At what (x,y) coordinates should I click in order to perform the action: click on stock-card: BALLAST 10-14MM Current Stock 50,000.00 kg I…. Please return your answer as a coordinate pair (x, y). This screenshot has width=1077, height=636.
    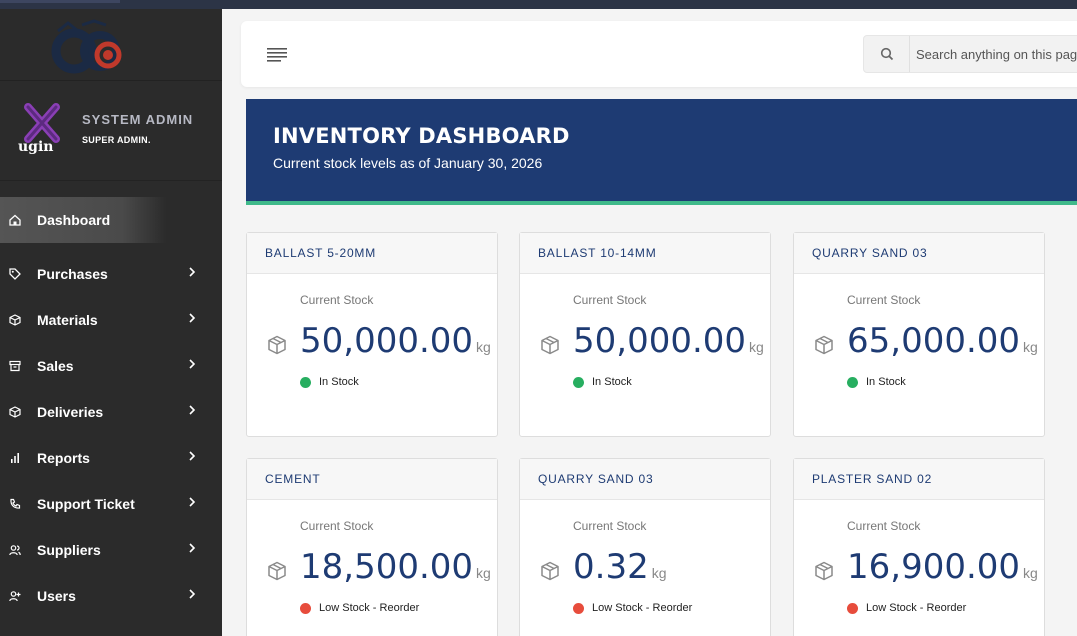
    Looking at the image, I should click on (645, 334).